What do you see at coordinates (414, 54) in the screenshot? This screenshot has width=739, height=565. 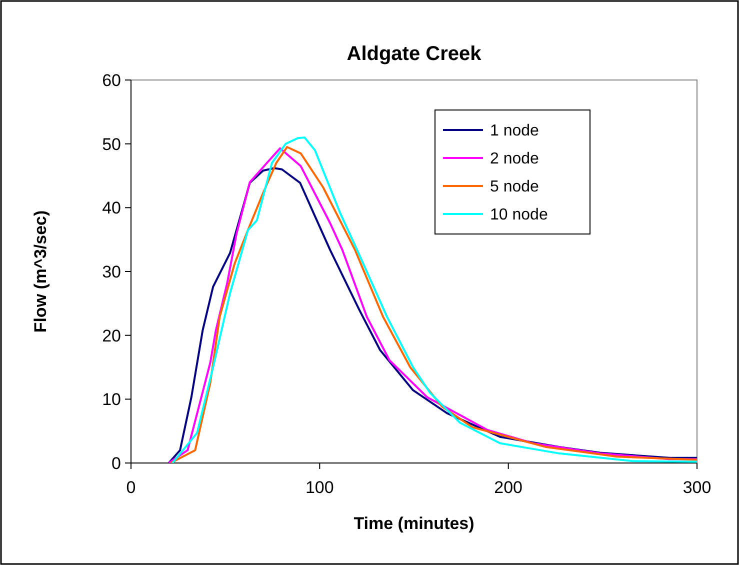 I see `chart-title: Aldgate Creek` at bounding box center [414, 54].